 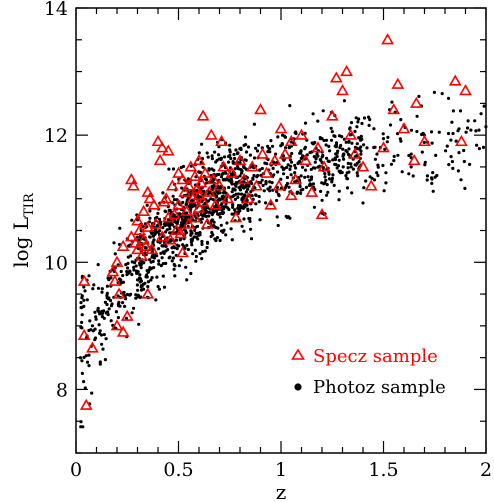 I want to click on y-tick-label: 10, so click(x=56, y=263).